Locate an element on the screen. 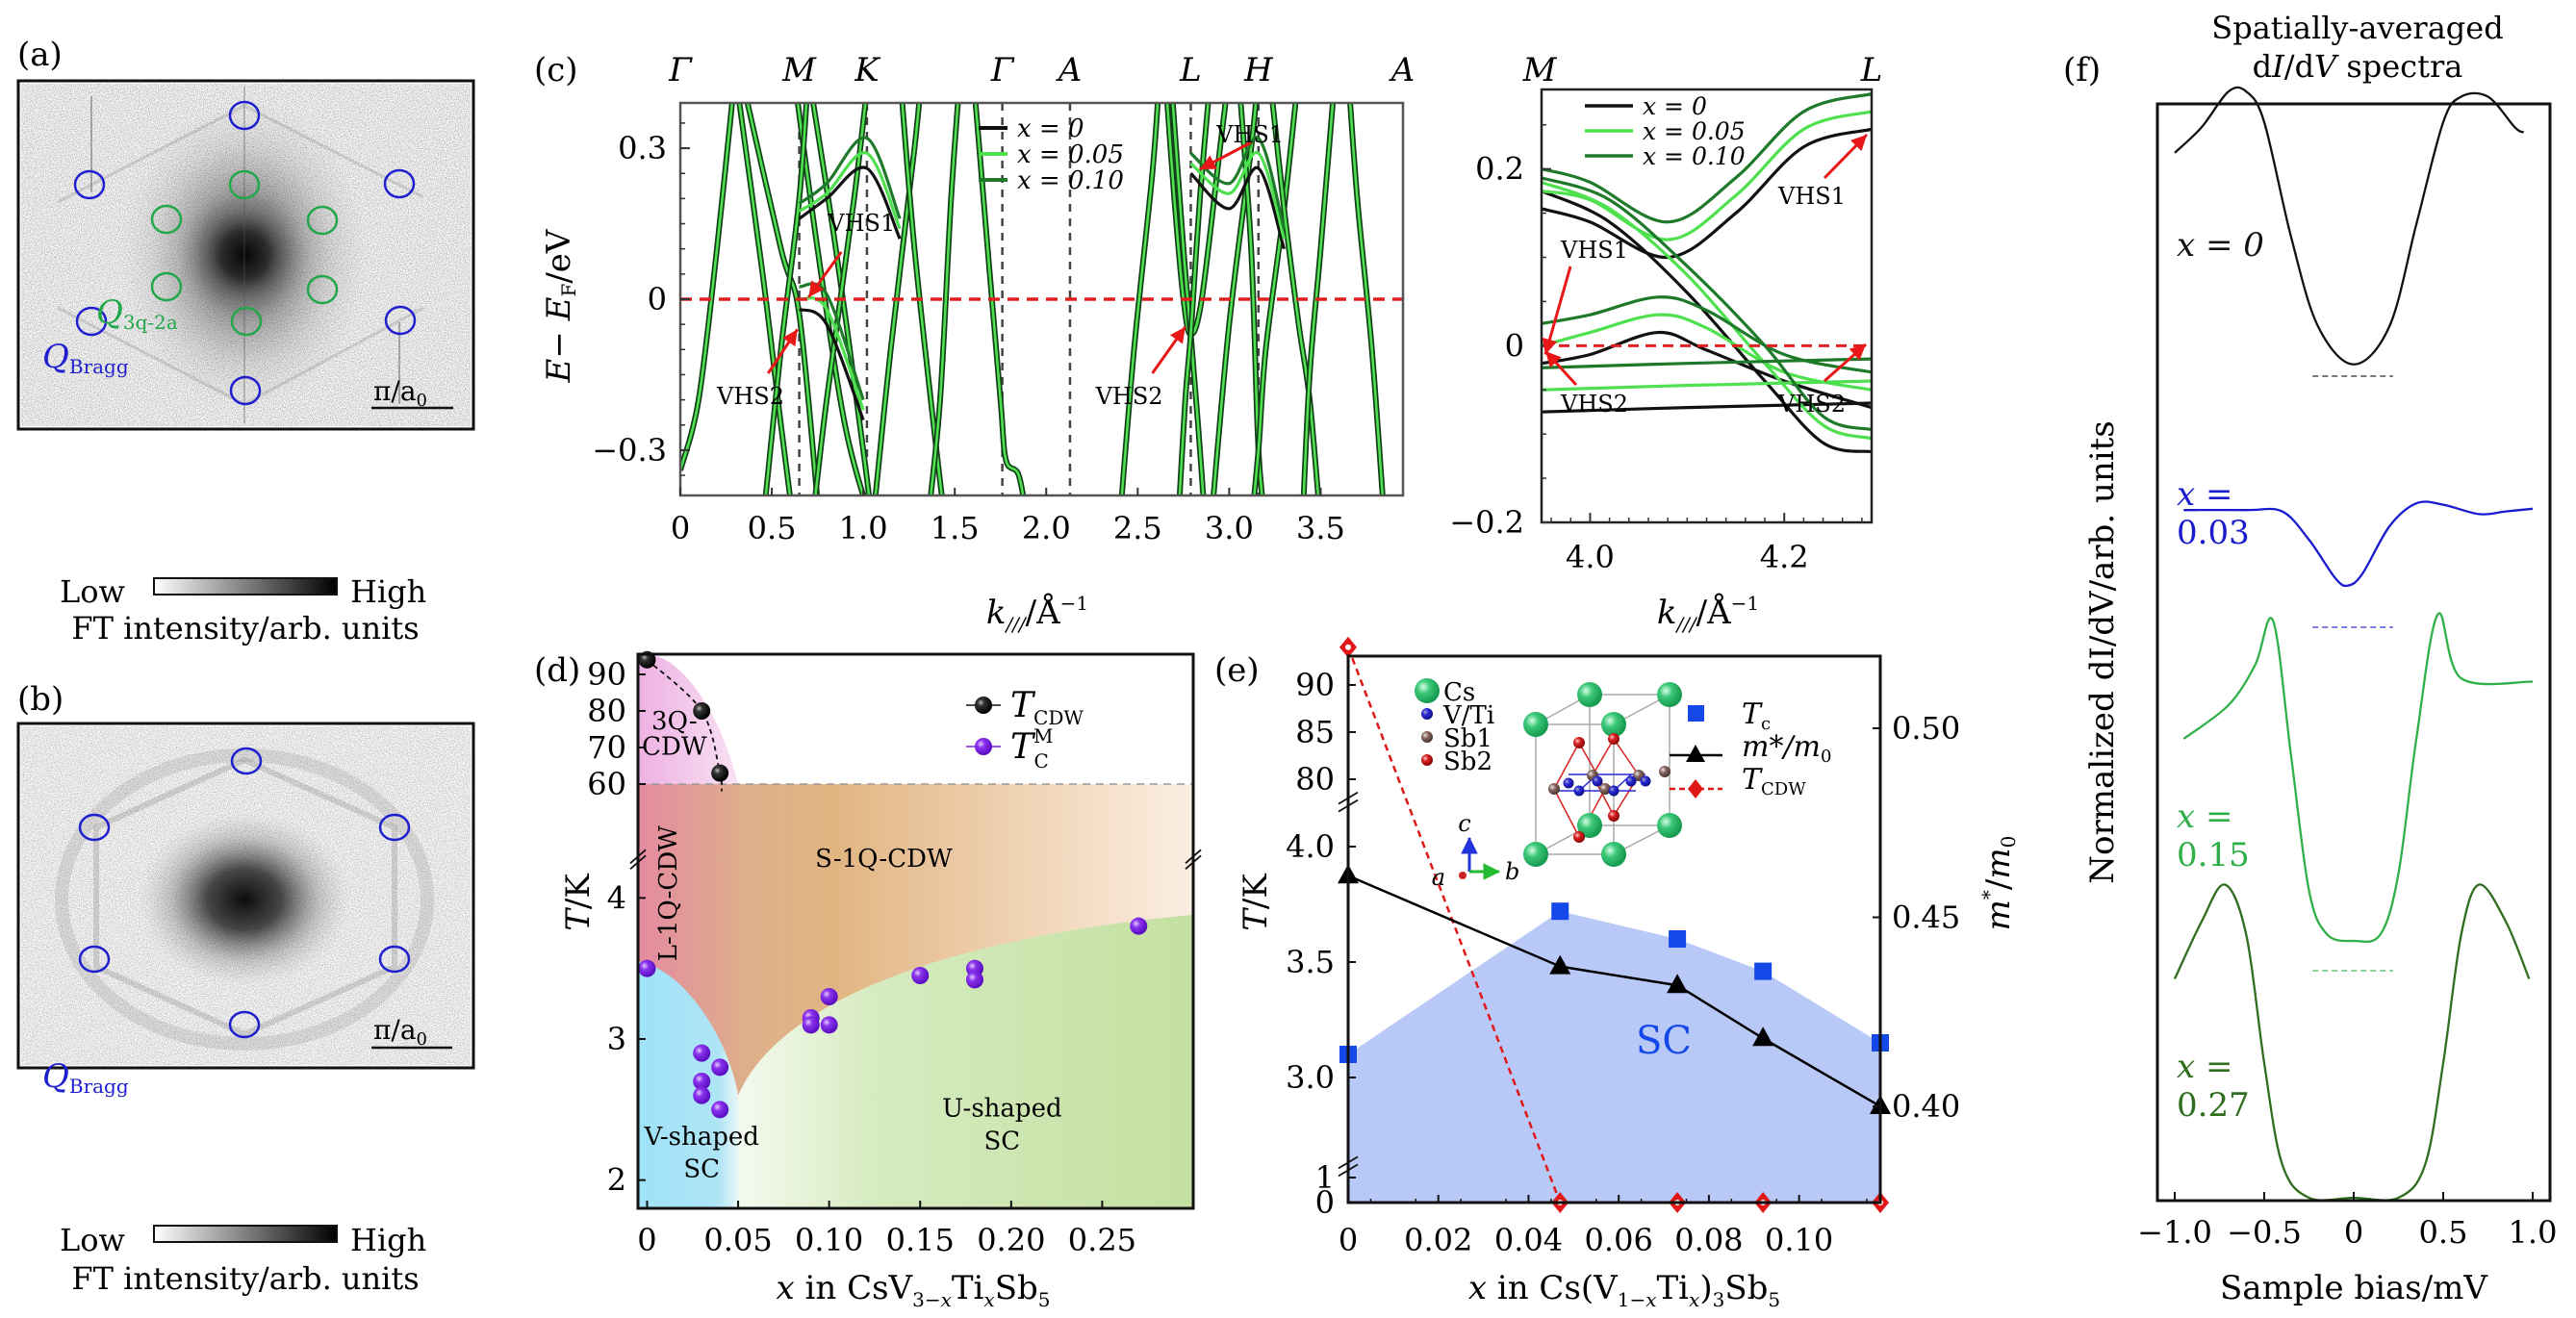 This screenshot has height=1318, width=2576. legend-label: x = 0.05 is located at coordinates (1070, 154).